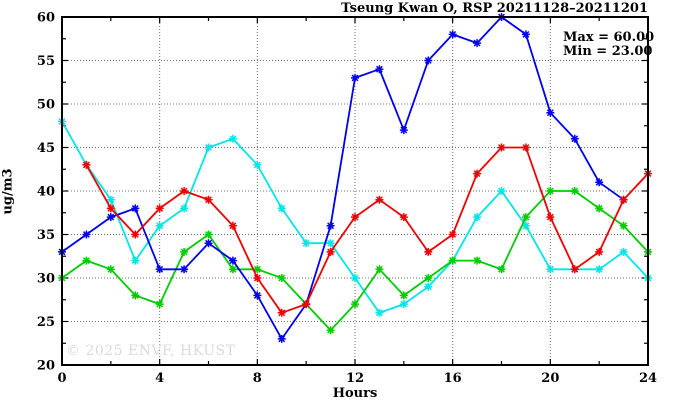  I want to click on chart-title: Tseung Kwan O, RSP 20211128–20211201, so click(494, 8).